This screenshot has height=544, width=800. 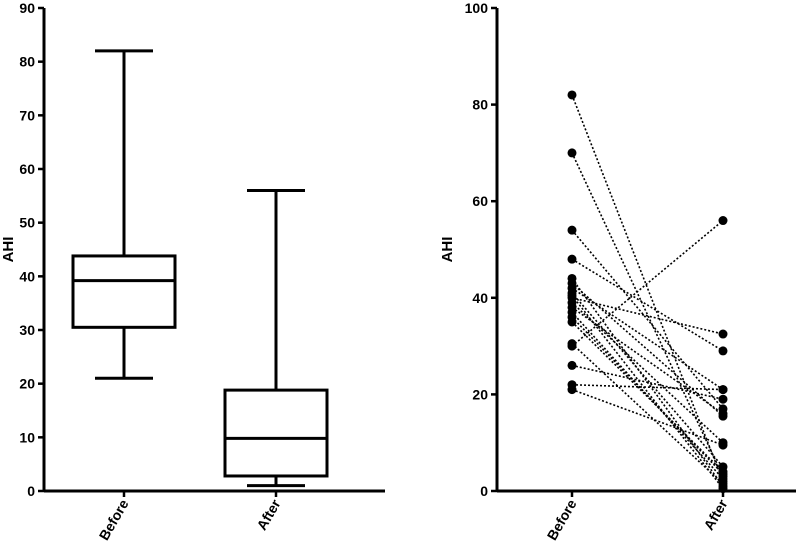 I want to click on box-after, so click(x=276, y=338).